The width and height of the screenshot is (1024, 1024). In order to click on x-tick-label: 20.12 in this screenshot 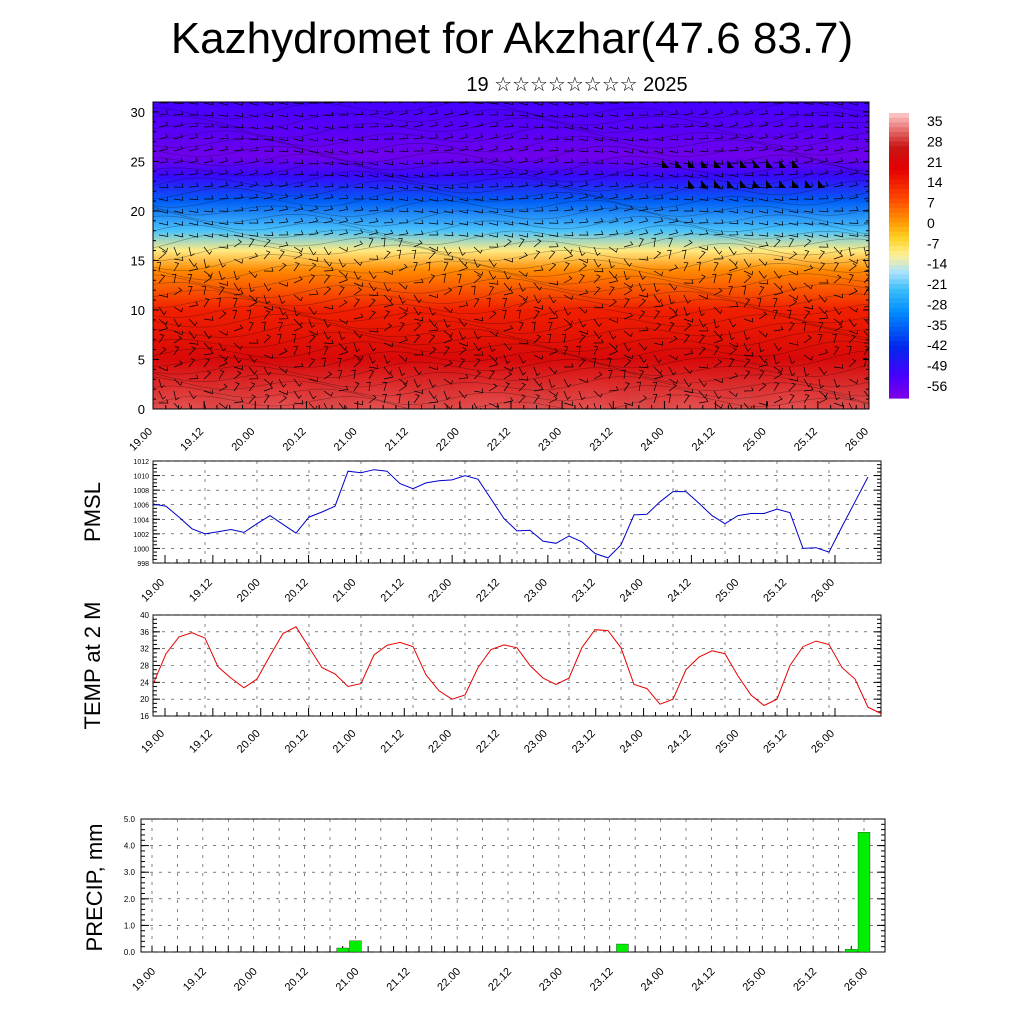, I will do `click(297, 742)`.